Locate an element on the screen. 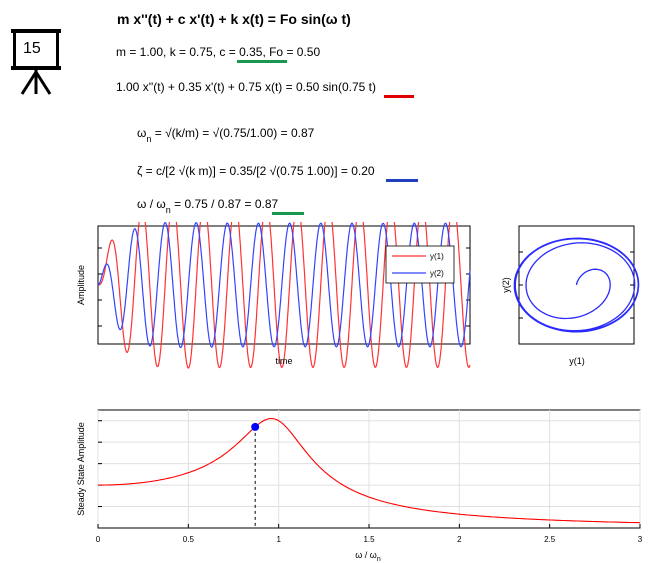 The image size is (667, 563). legend-y2-label: y(2) is located at coordinates (437, 273).